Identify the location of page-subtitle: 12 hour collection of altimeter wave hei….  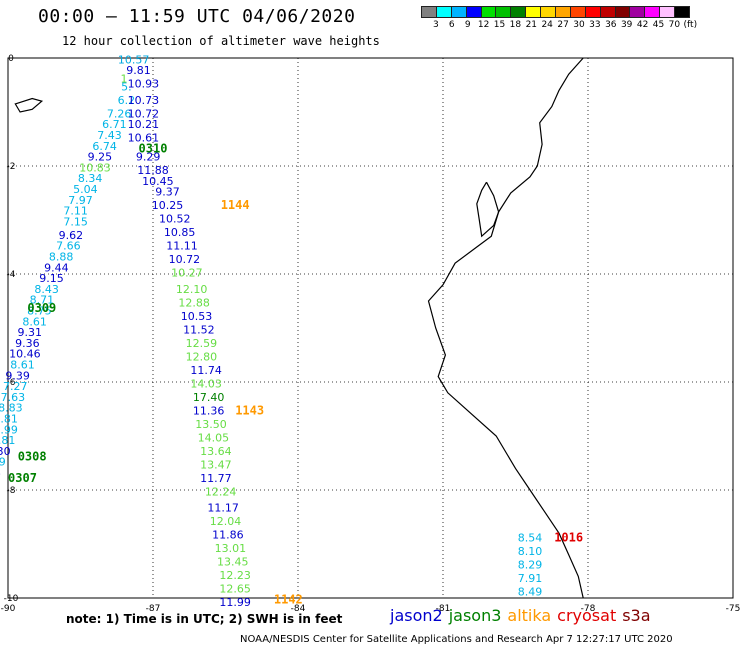
(221, 41).